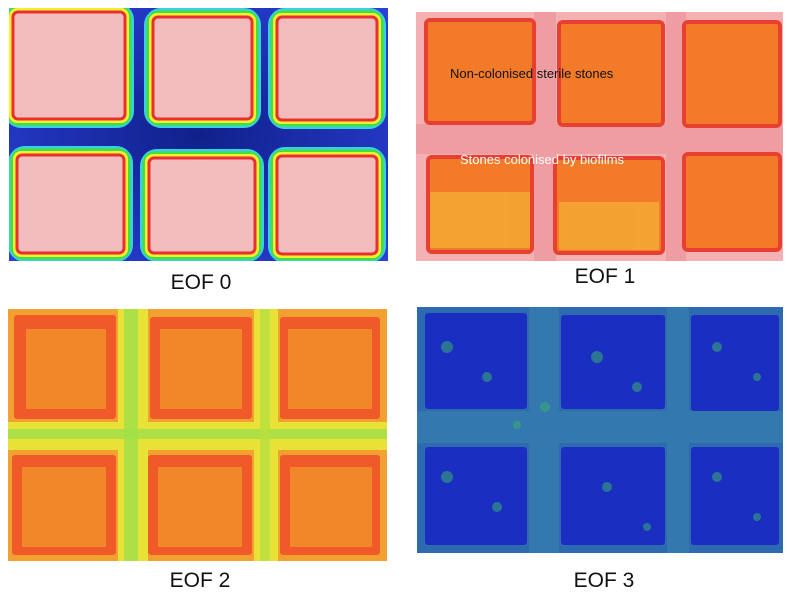 The width and height of the screenshot is (787, 596). I want to click on eof2-caption: EOF 2, so click(200, 580).